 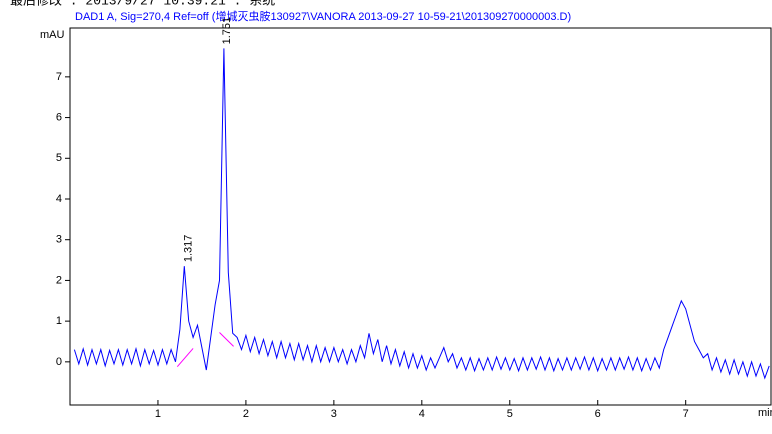 What do you see at coordinates (189, 249) in the screenshot?
I see `peak-label: 1.317` at bounding box center [189, 249].